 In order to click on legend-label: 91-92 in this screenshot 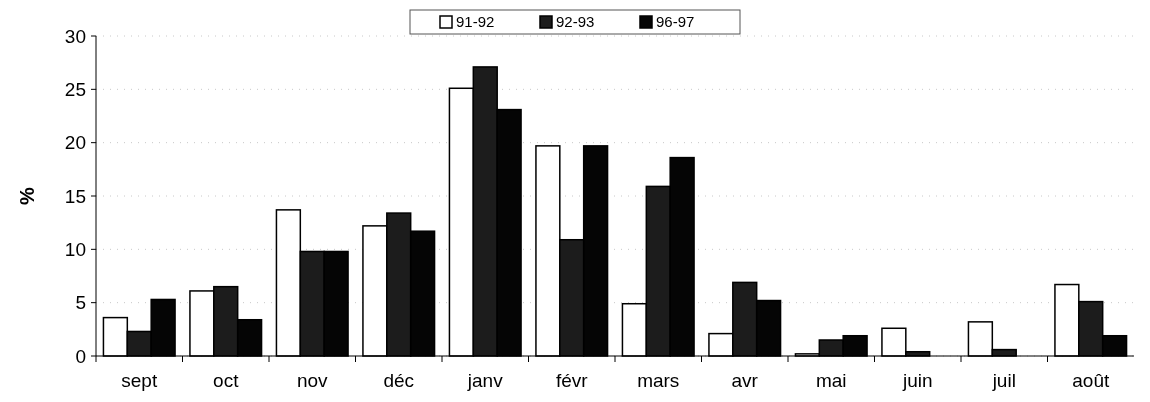, I will do `click(475, 21)`.